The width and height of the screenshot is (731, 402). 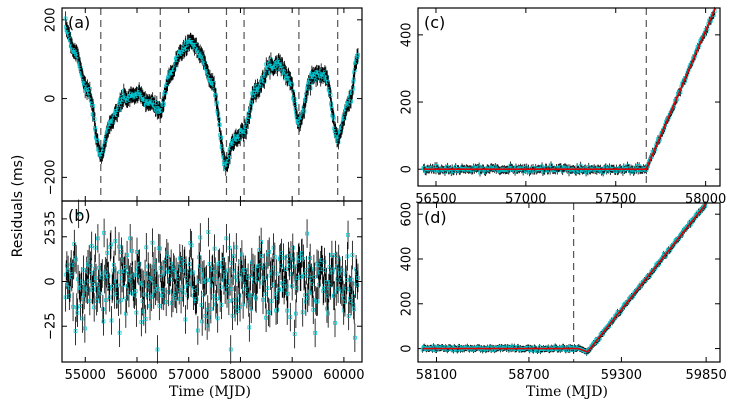 I want to click on y-tick-label-b: −25, so click(x=51, y=326).